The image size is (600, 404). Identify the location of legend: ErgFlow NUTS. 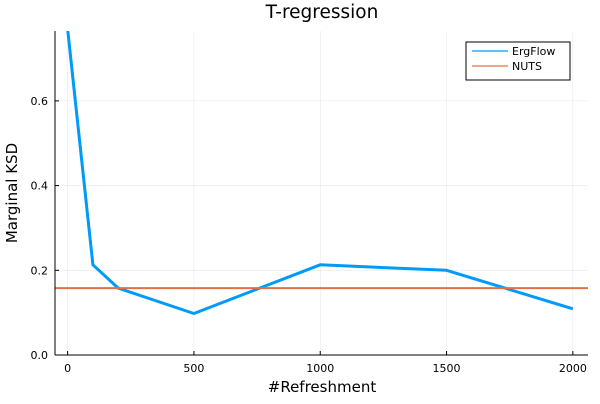
(518, 61).